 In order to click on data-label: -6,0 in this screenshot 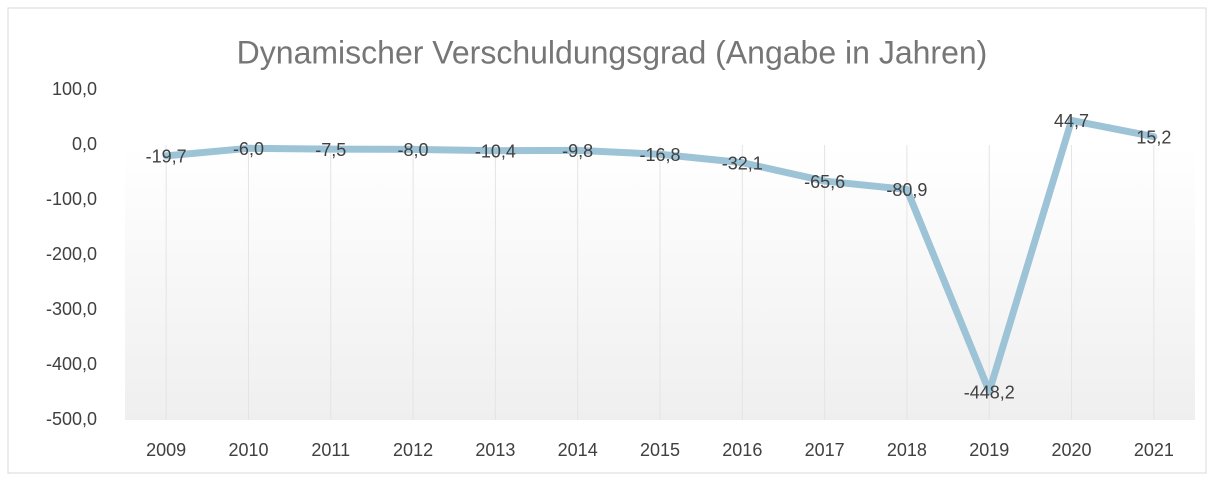, I will do `click(248, 149)`.